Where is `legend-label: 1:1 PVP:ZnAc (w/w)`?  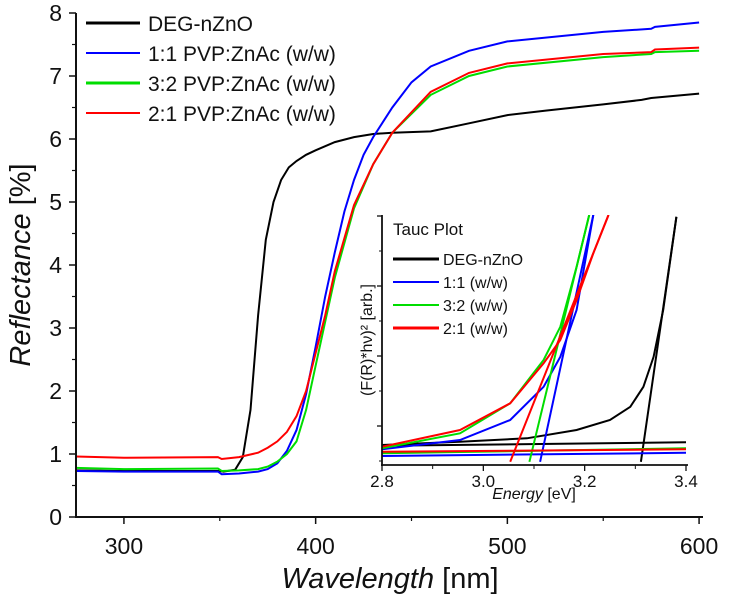 legend-label: 1:1 PVP:ZnAc (w/w) is located at coordinates (242, 54).